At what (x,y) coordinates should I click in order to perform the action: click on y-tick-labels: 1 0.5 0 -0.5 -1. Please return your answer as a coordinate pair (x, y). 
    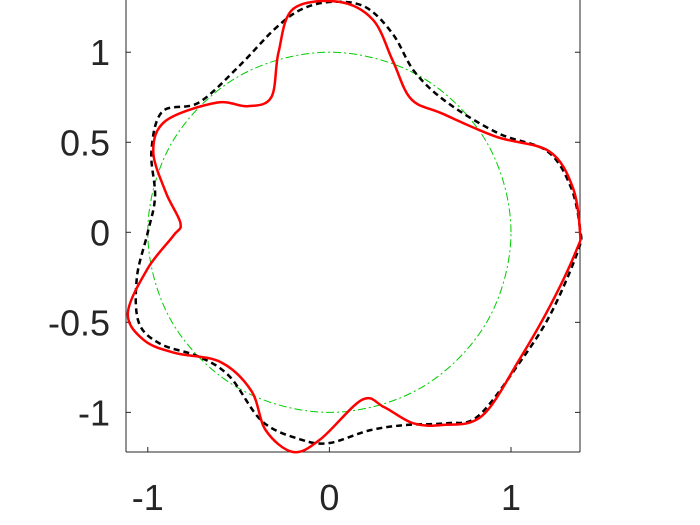
    Looking at the image, I should click on (79, 232).